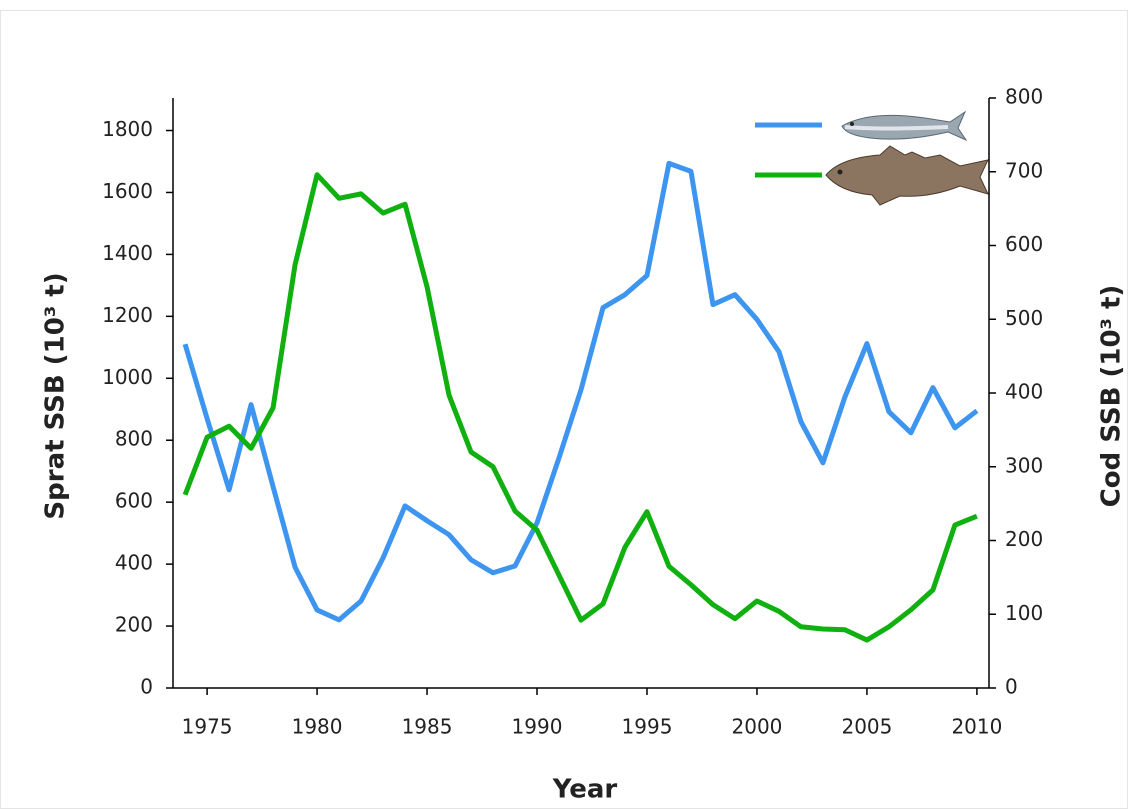  What do you see at coordinates (207, 727) in the screenshot?
I see `x-tick-label: 1975` at bounding box center [207, 727].